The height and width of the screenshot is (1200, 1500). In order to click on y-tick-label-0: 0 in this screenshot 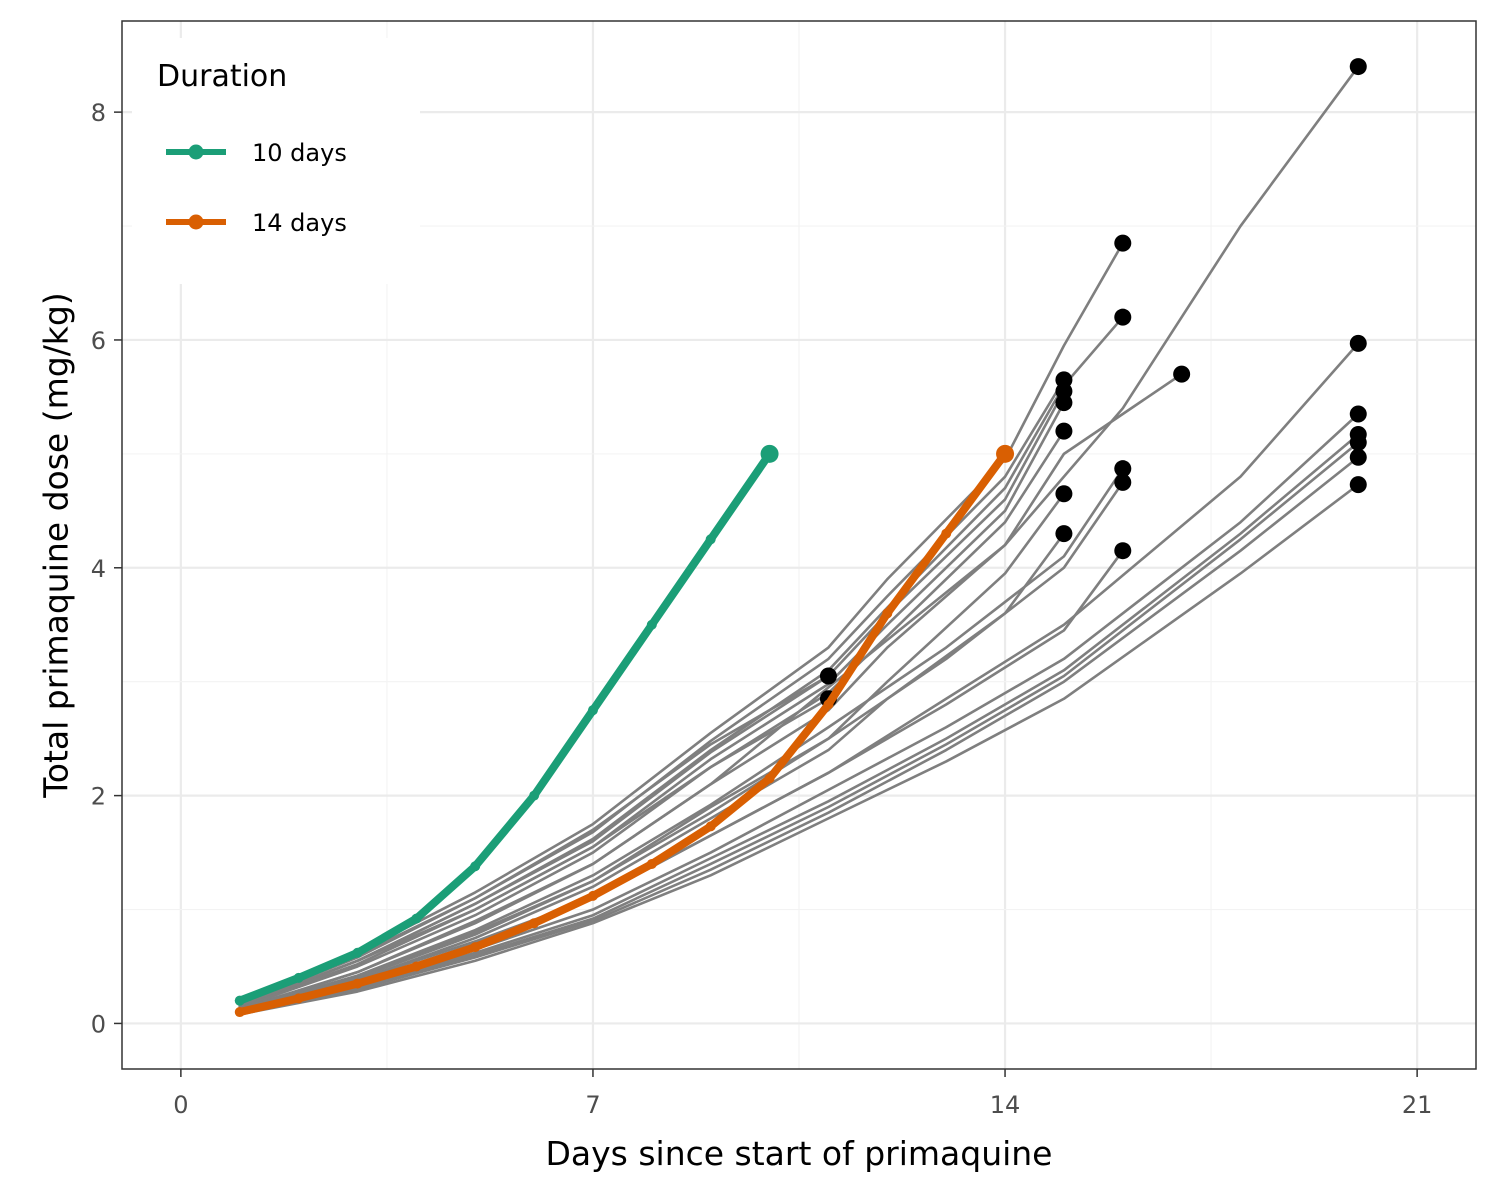, I will do `click(98, 1024)`.